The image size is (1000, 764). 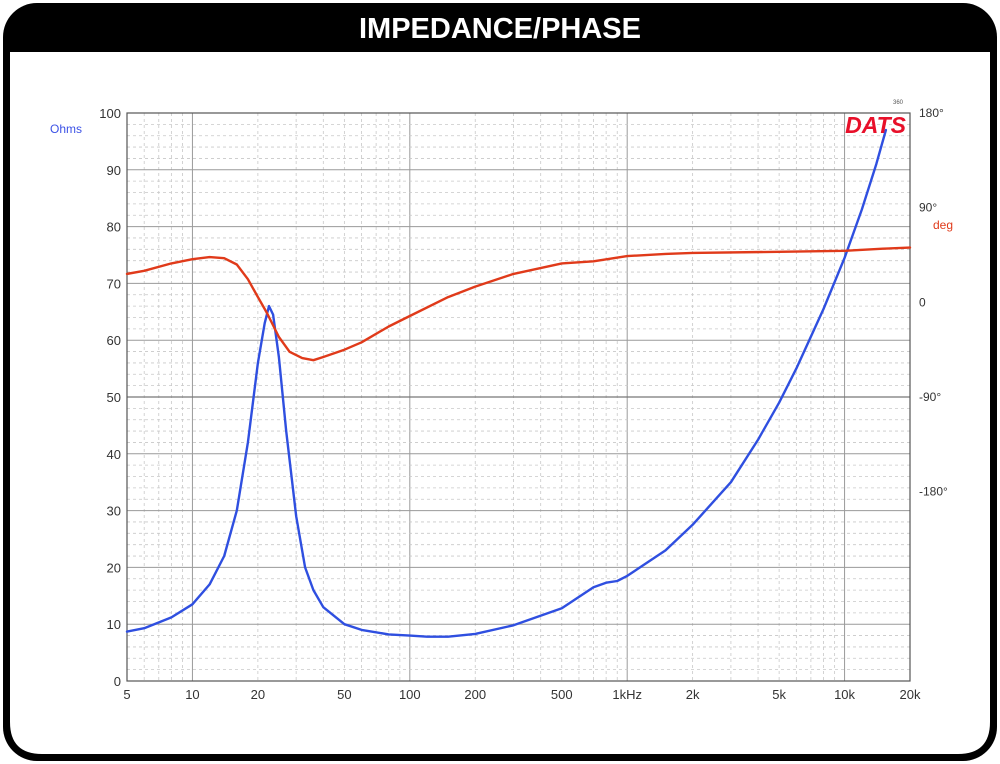 I want to click on x-tick-label: 5k, so click(x=779, y=694).